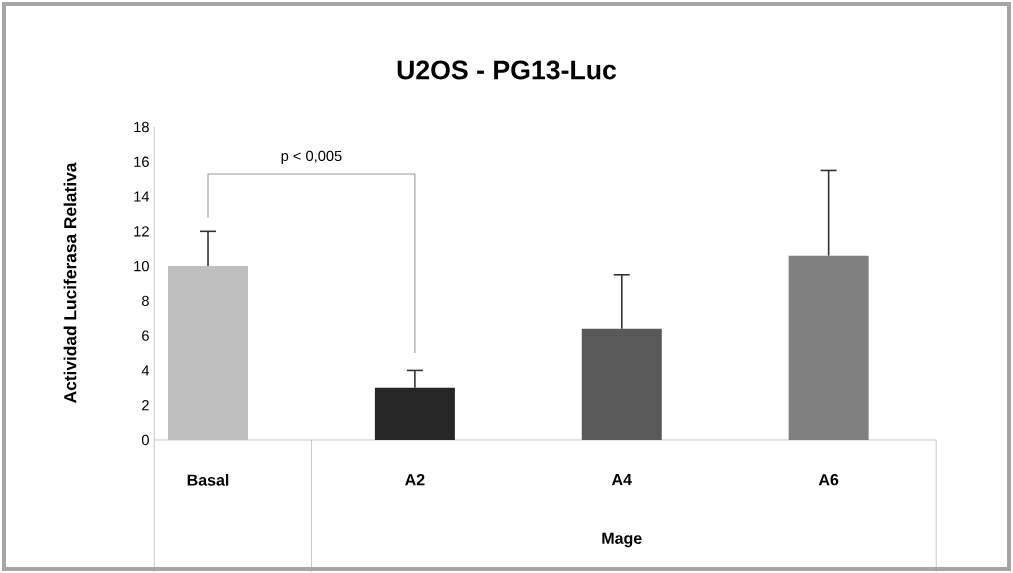 This screenshot has width=1013, height=573. Describe the element at coordinates (145, 405) in the screenshot. I see `y-tick-label: 2` at that location.